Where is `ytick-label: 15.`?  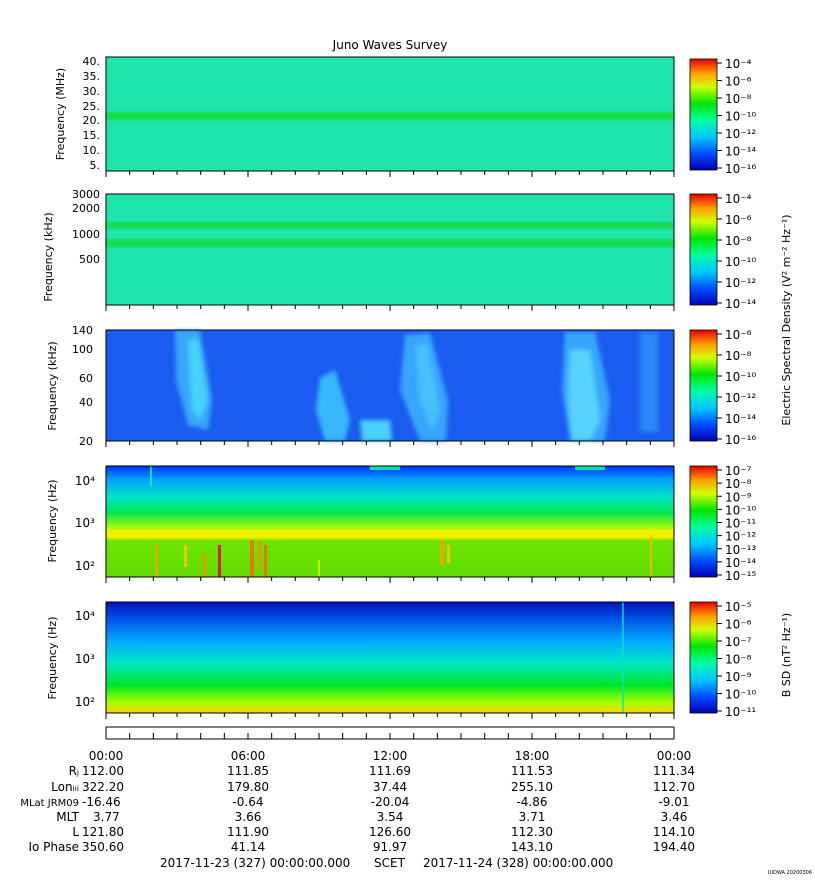 ytick-label: 15. is located at coordinates (92, 135).